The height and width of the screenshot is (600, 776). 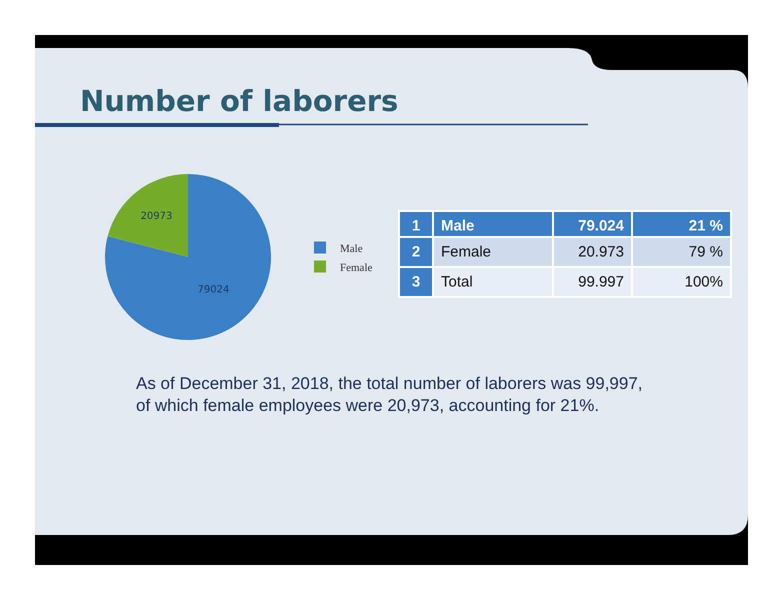 What do you see at coordinates (457, 225) in the screenshot?
I see `text: Male` at bounding box center [457, 225].